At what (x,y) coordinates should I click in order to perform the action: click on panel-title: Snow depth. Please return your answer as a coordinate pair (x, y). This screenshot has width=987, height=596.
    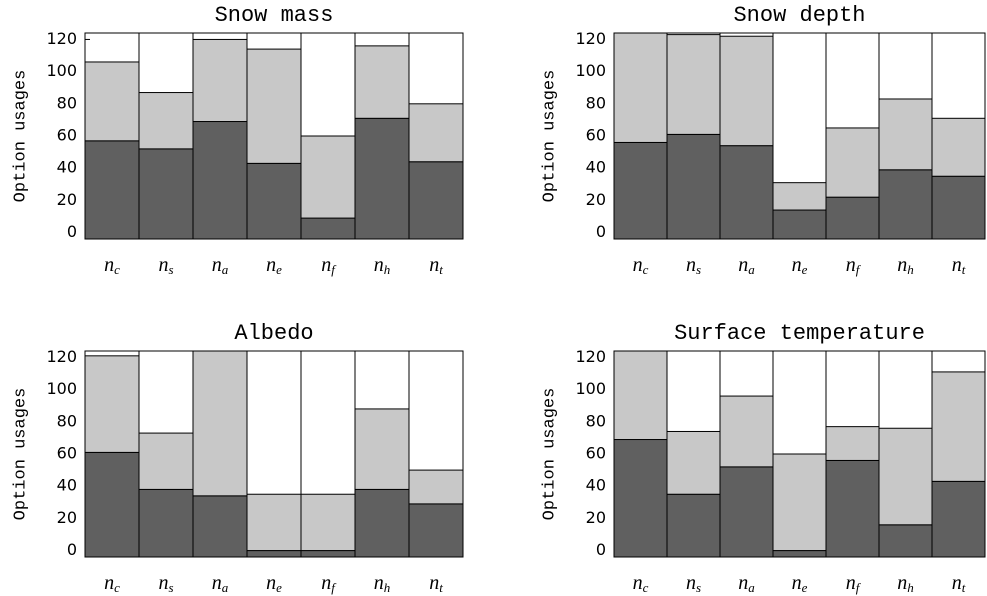
    Looking at the image, I should click on (799, 15).